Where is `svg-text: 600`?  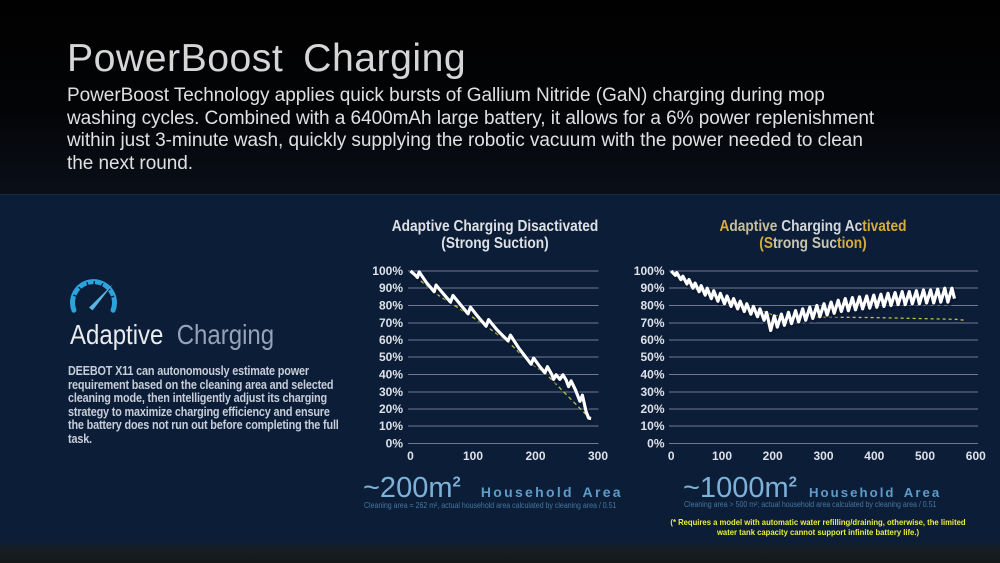 svg-text: 600 is located at coordinates (976, 456).